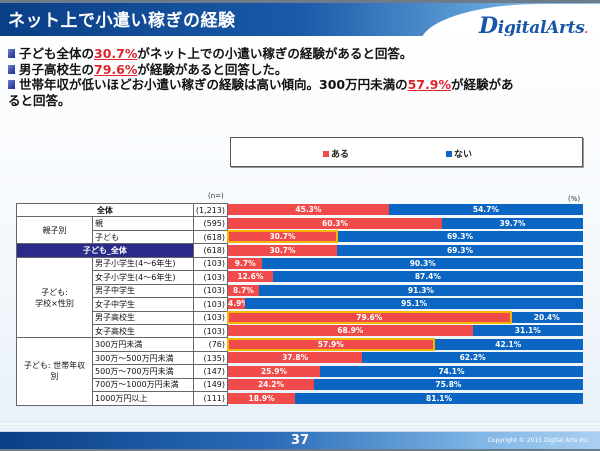  I want to click on bullet-highlight: 30.7%, so click(116, 53).